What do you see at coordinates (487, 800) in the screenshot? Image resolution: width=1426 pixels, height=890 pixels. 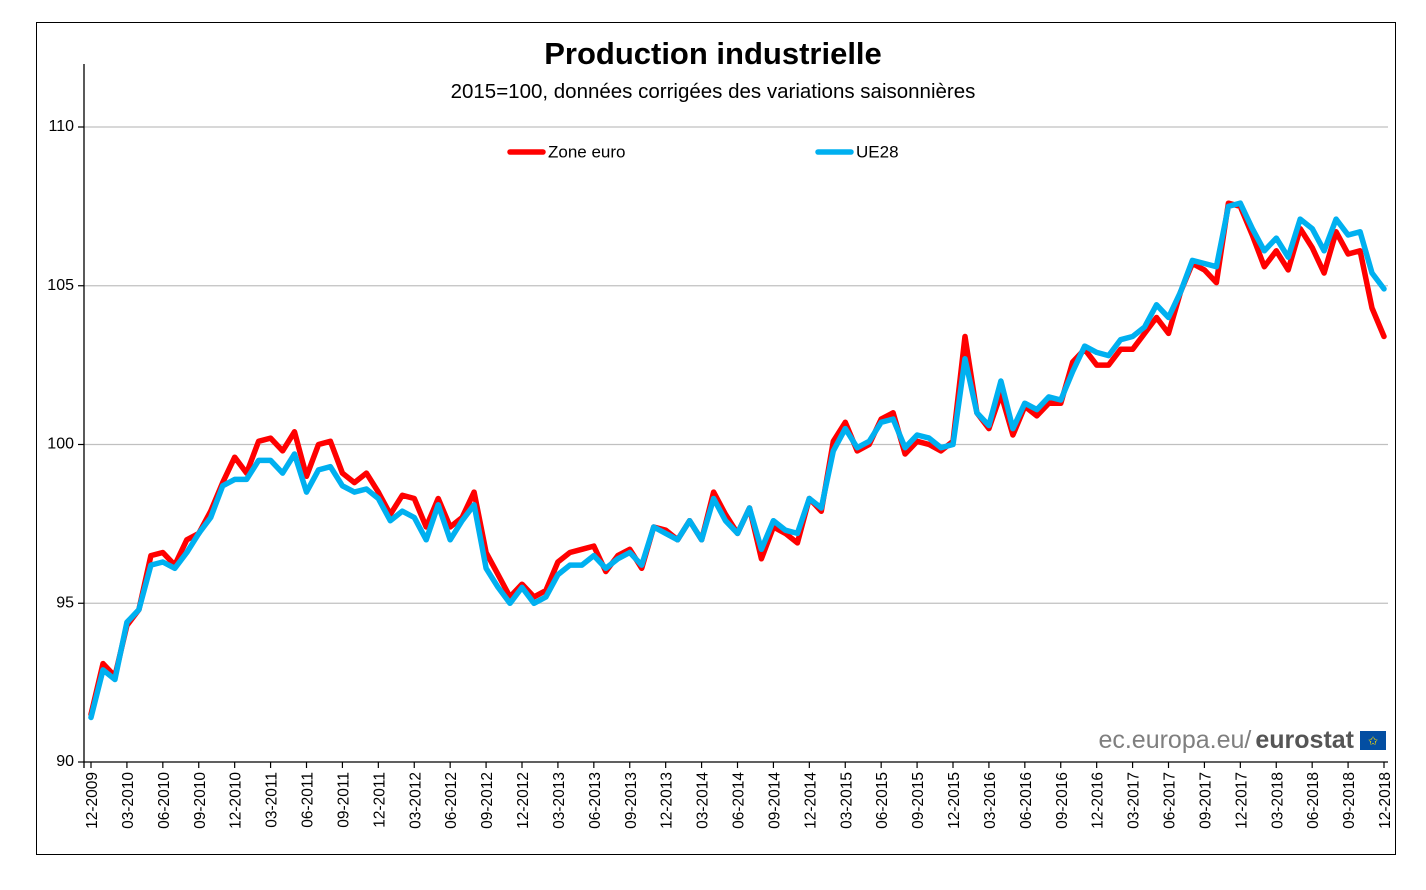 I see `x-tick-label: 09-2012` at bounding box center [487, 800].